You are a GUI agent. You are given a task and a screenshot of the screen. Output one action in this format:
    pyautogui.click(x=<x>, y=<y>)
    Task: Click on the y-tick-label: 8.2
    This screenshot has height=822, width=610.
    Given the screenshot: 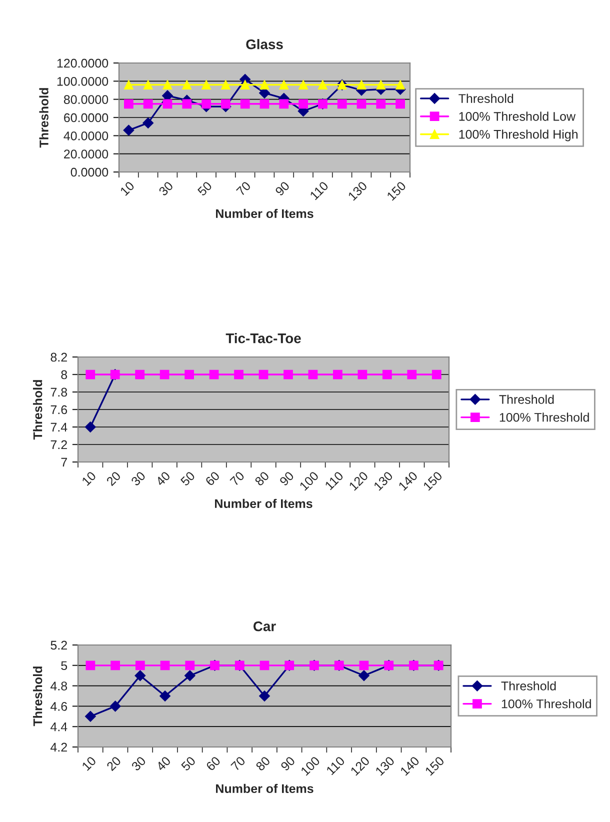 What is the action you would take?
    pyautogui.click(x=58, y=357)
    